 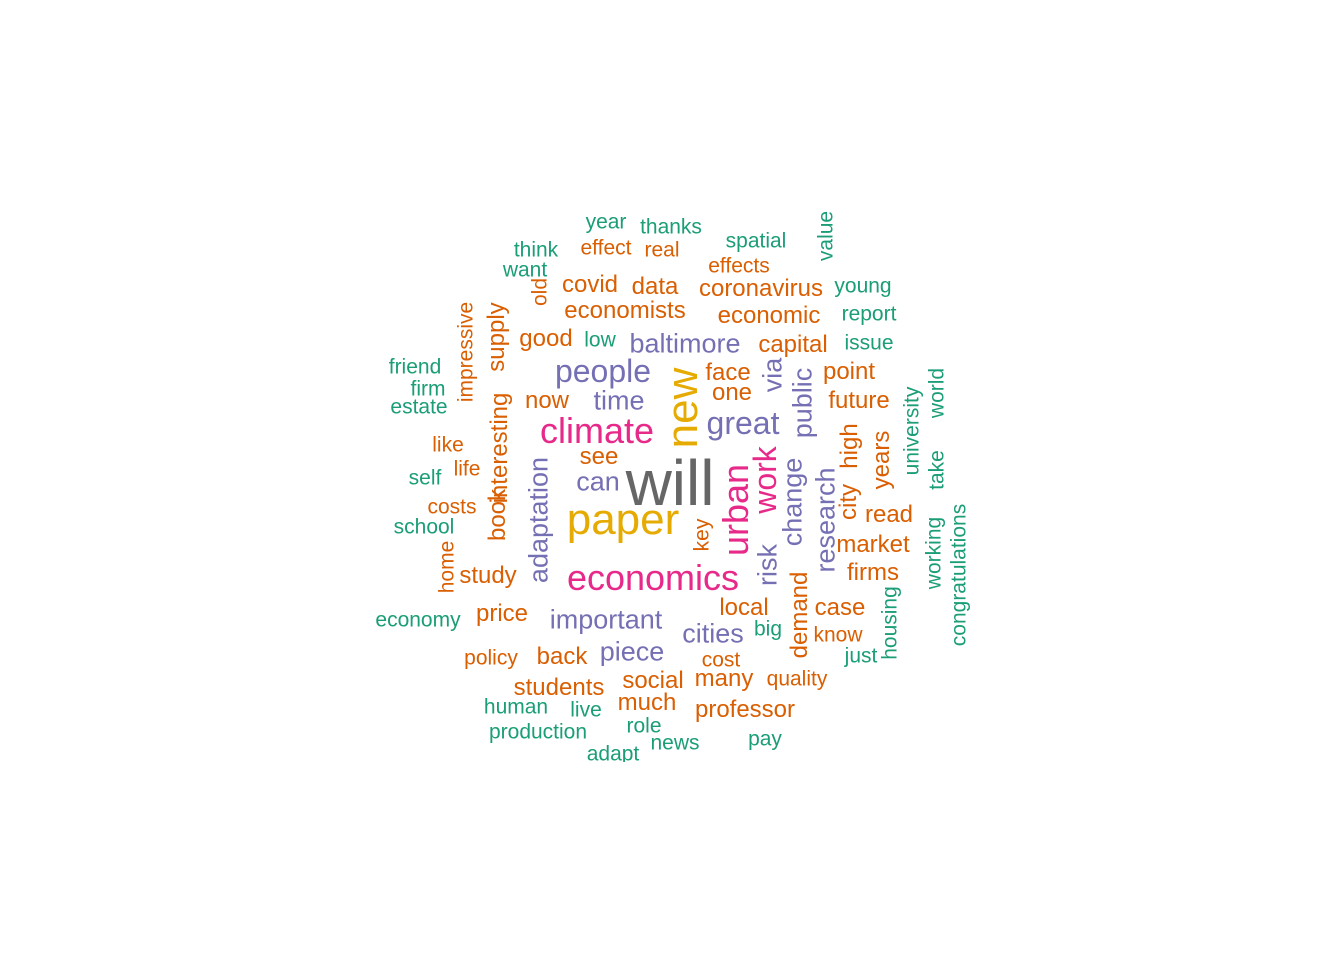 I want to click on word: housing, so click(x=890, y=623).